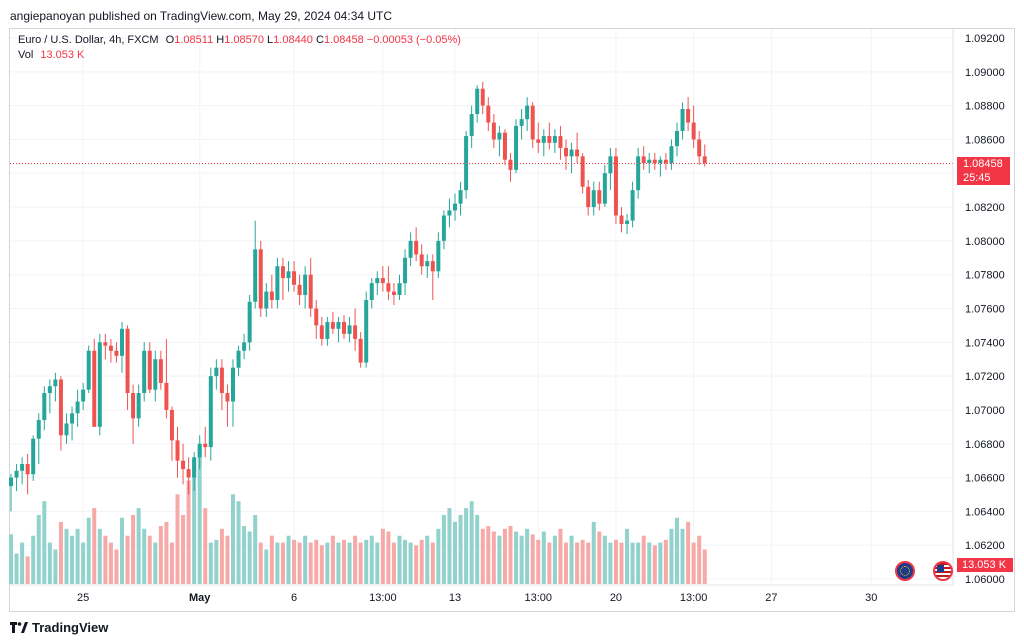 The image size is (1024, 643). Describe the element at coordinates (88, 40) in the screenshot. I see `legend-symbol: Euro / U.S. Dollar, 4h, FXCM` at that location.